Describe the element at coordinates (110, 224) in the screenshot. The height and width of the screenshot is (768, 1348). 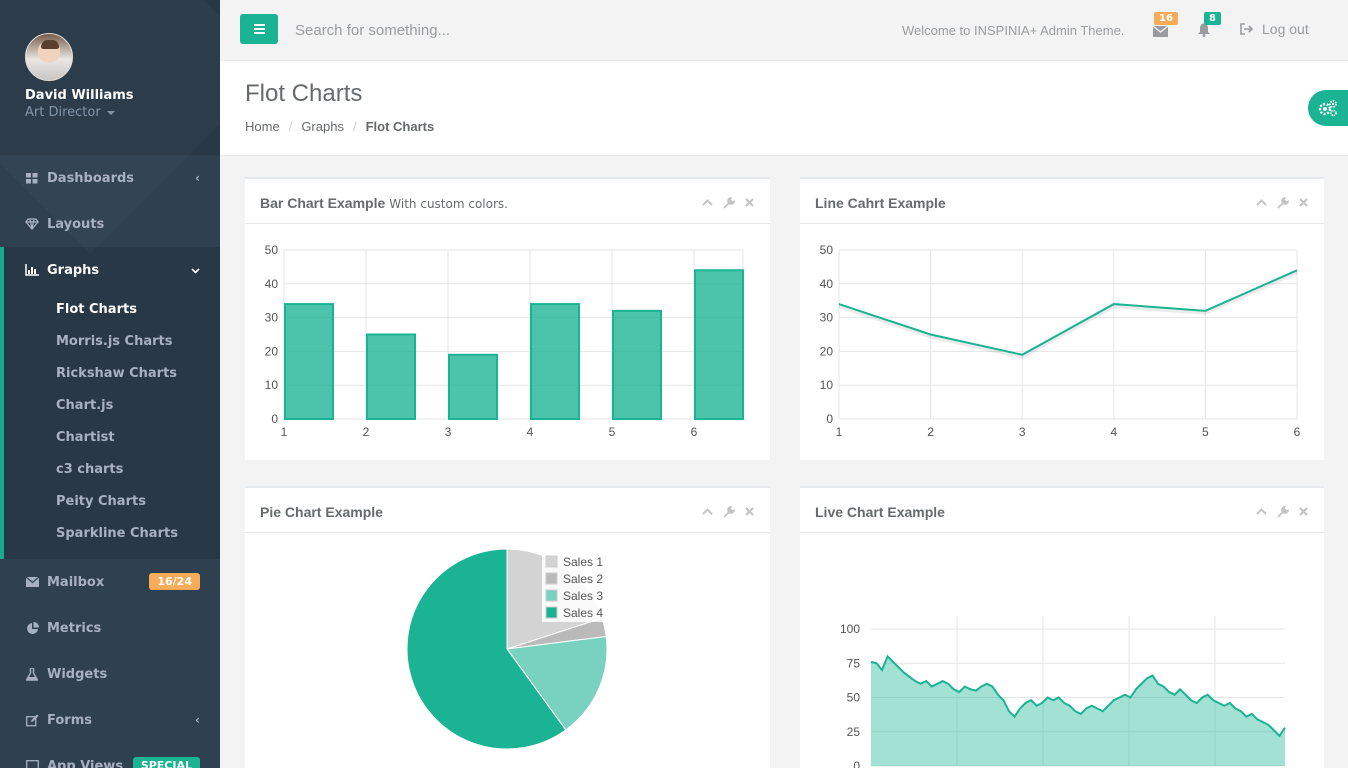
I see `sidebar-item-layouts: Layouts` at that location.